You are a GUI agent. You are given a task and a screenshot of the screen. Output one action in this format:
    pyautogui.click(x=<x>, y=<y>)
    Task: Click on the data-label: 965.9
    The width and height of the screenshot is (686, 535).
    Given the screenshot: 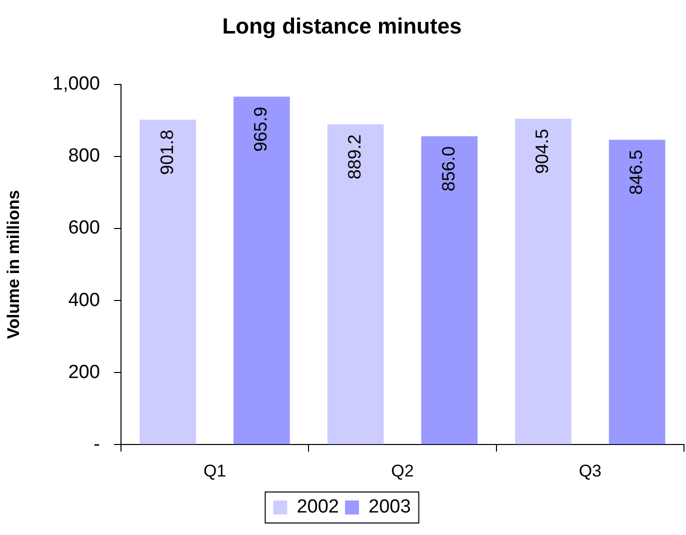 What is the action you would take?
    pyautogui.click(x=260, y=129)
    